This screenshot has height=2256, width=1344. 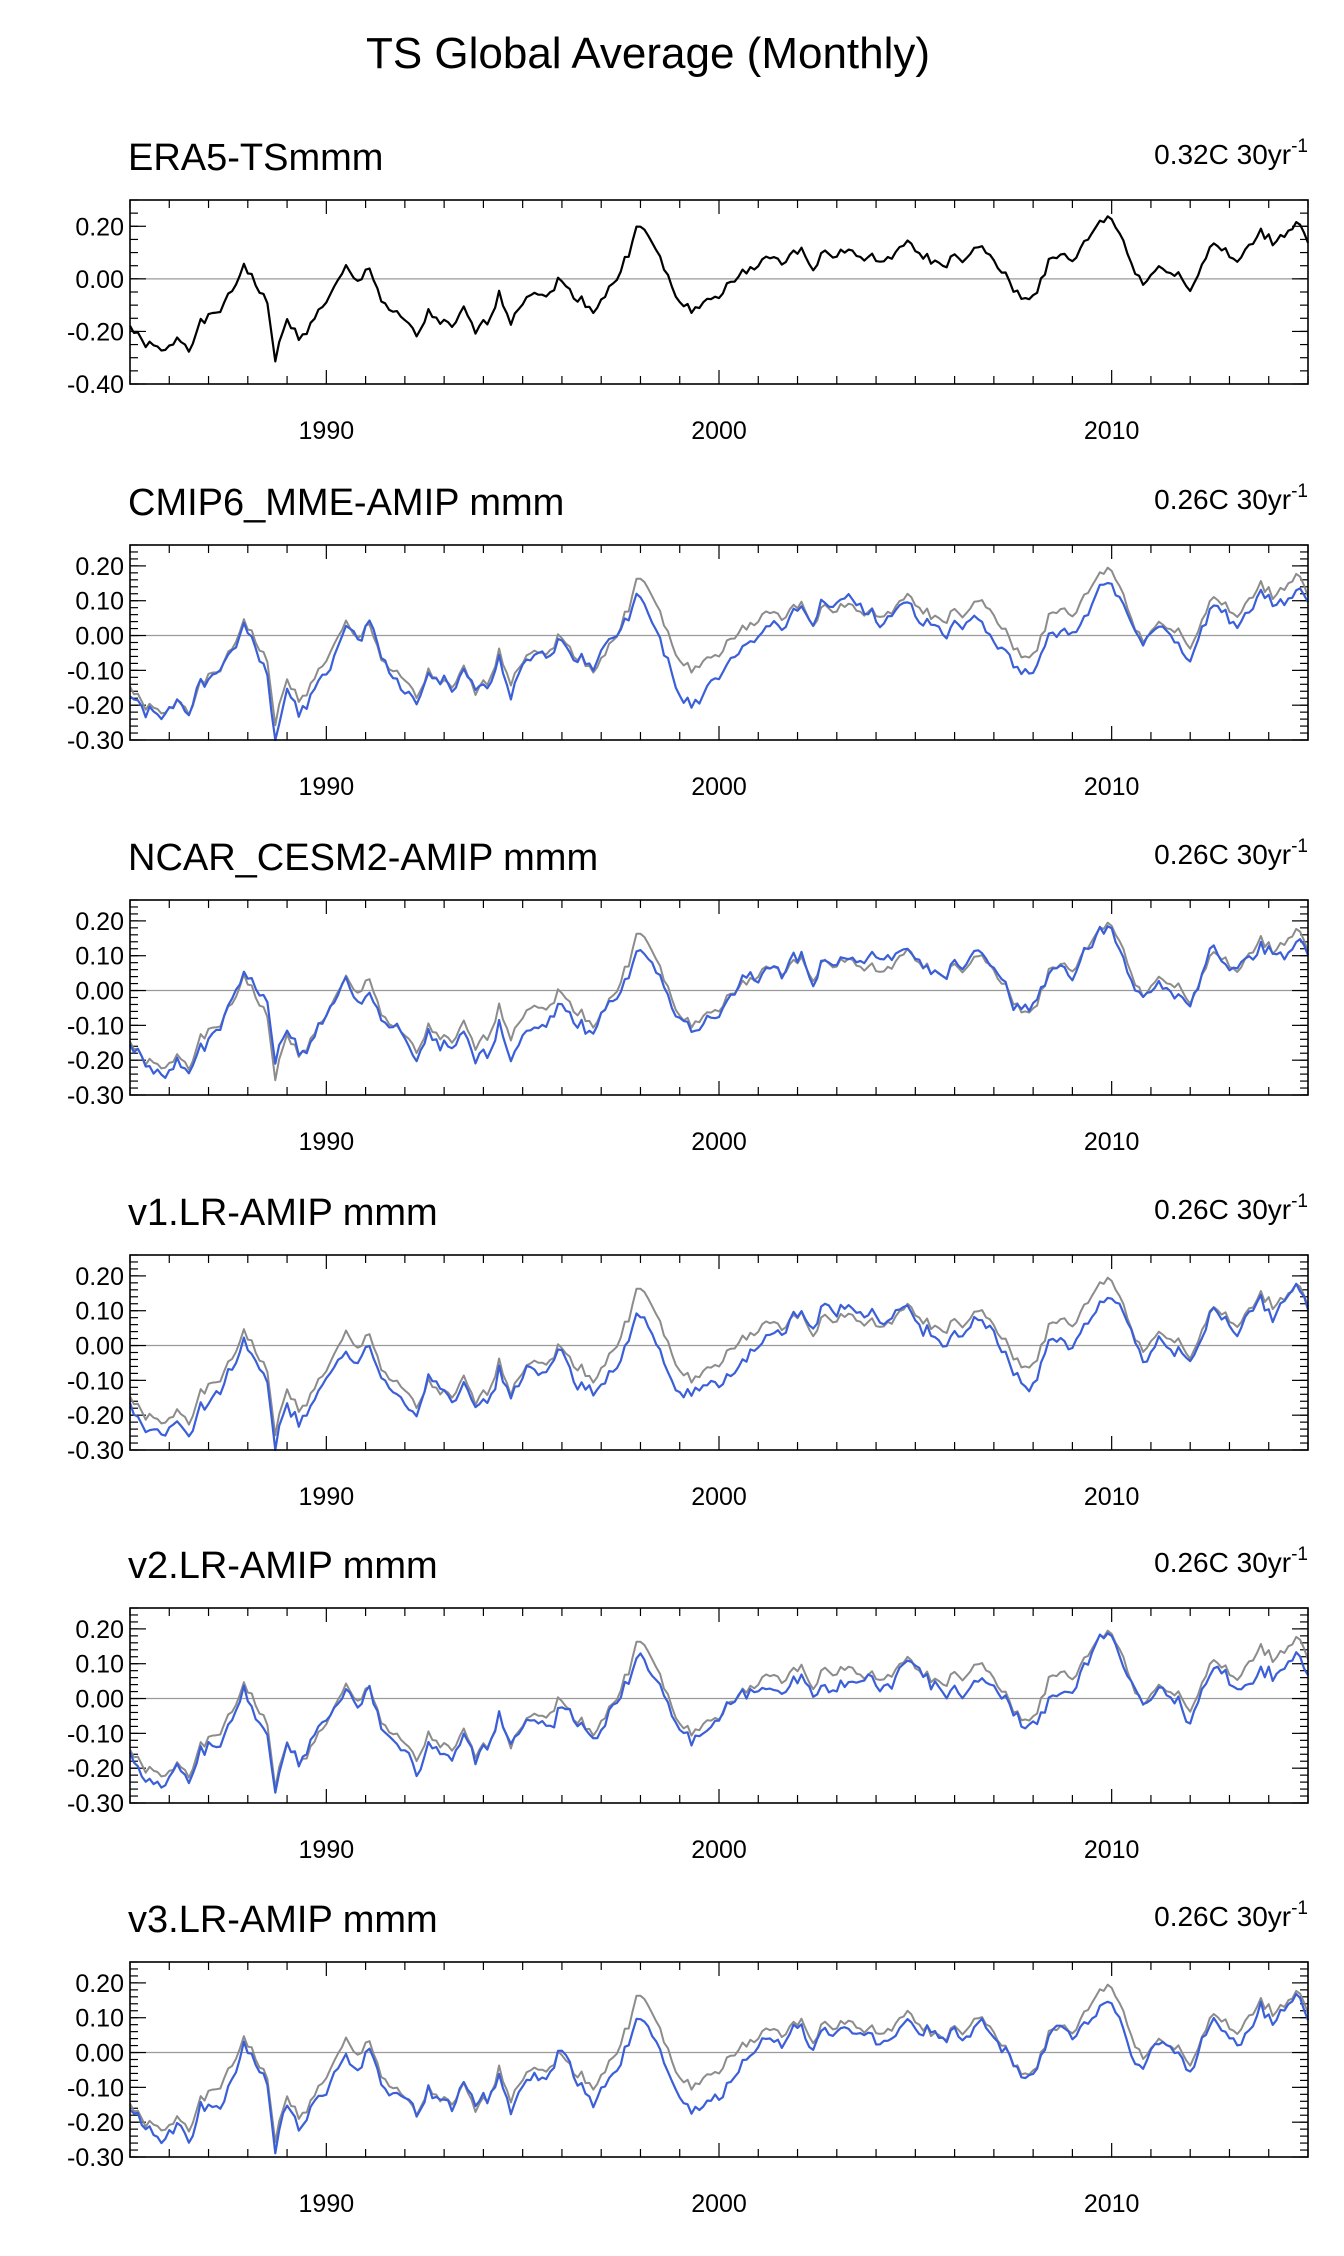 I want to click on panel-title: ERA5-TSmmm, so click(x=255, y=158).